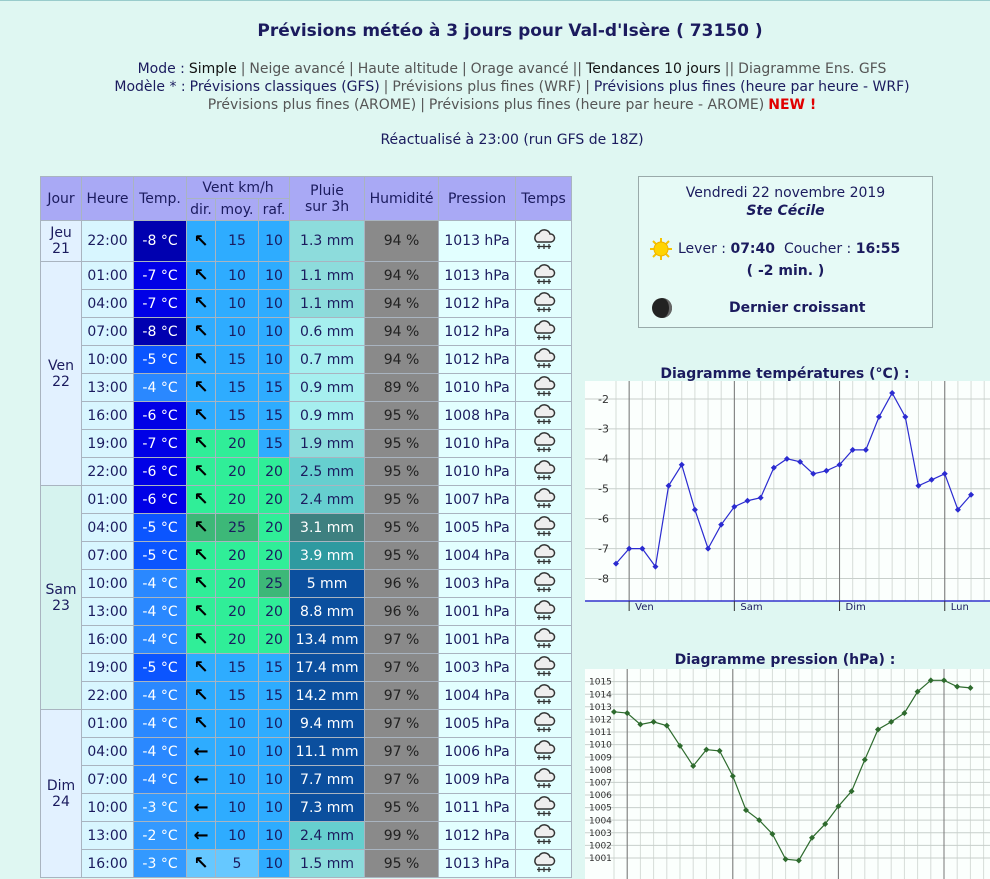 The height and width of the screenshot is (879, 990). Describe the element at coordinates (402, 198) in the screenshot. I see `header-cell: Humidité` at that location.